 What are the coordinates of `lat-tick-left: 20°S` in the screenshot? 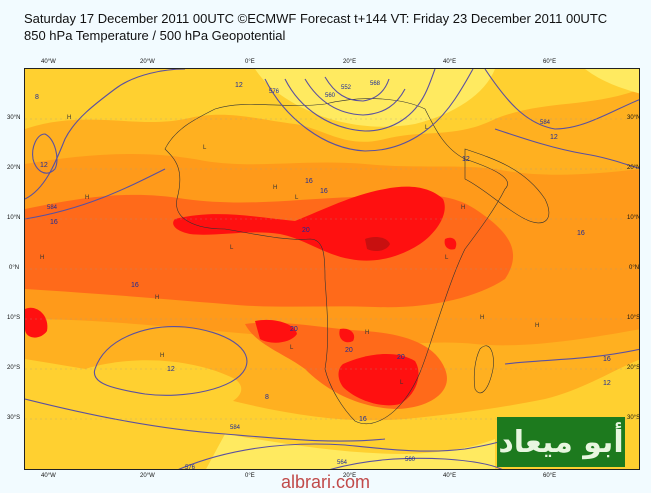 It's located at (14, 368).